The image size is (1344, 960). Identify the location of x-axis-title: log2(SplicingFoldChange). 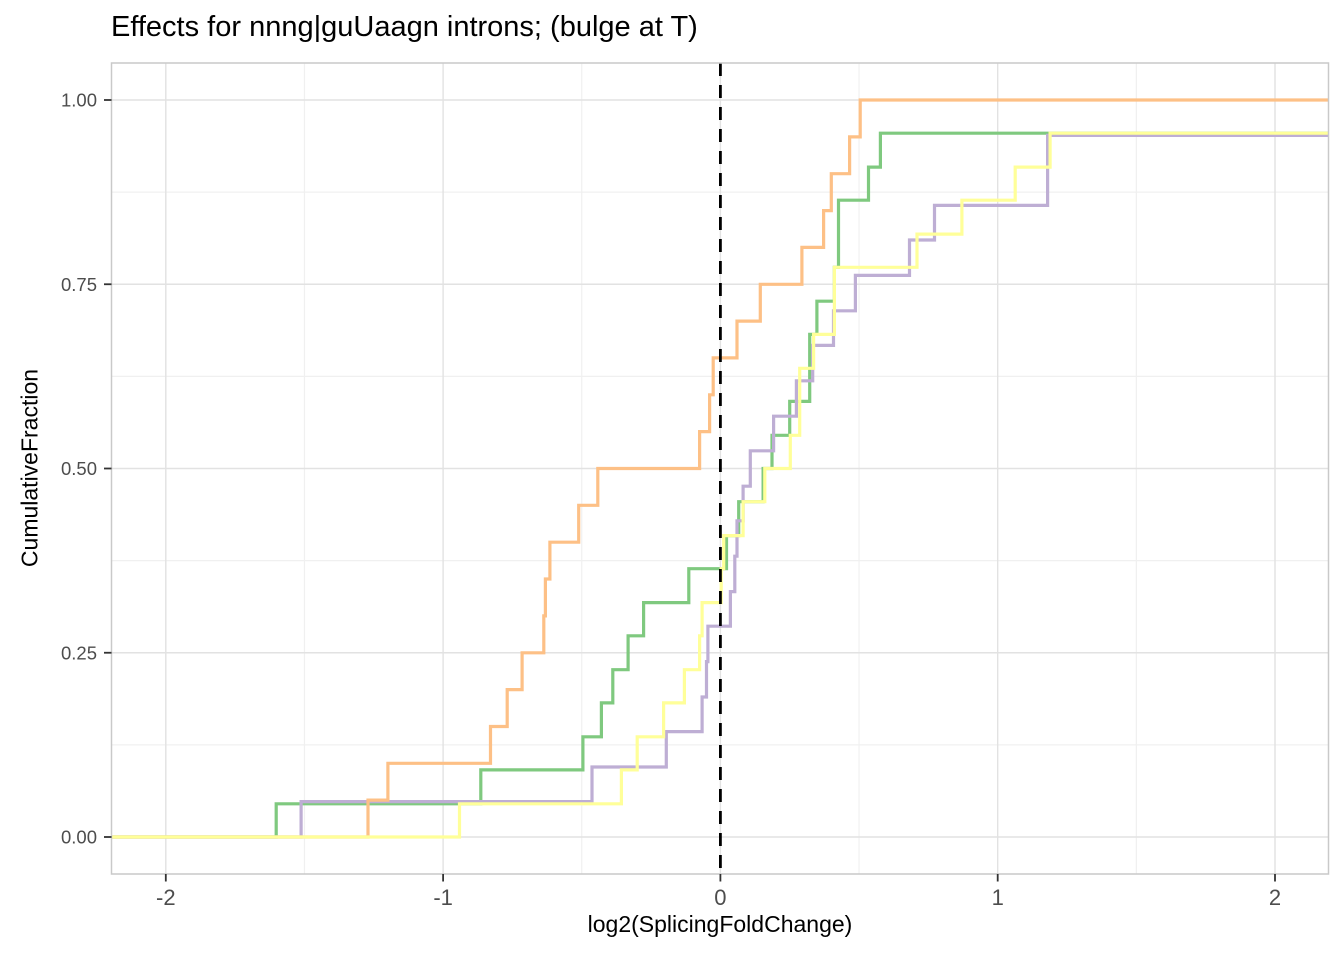
(720, 924).